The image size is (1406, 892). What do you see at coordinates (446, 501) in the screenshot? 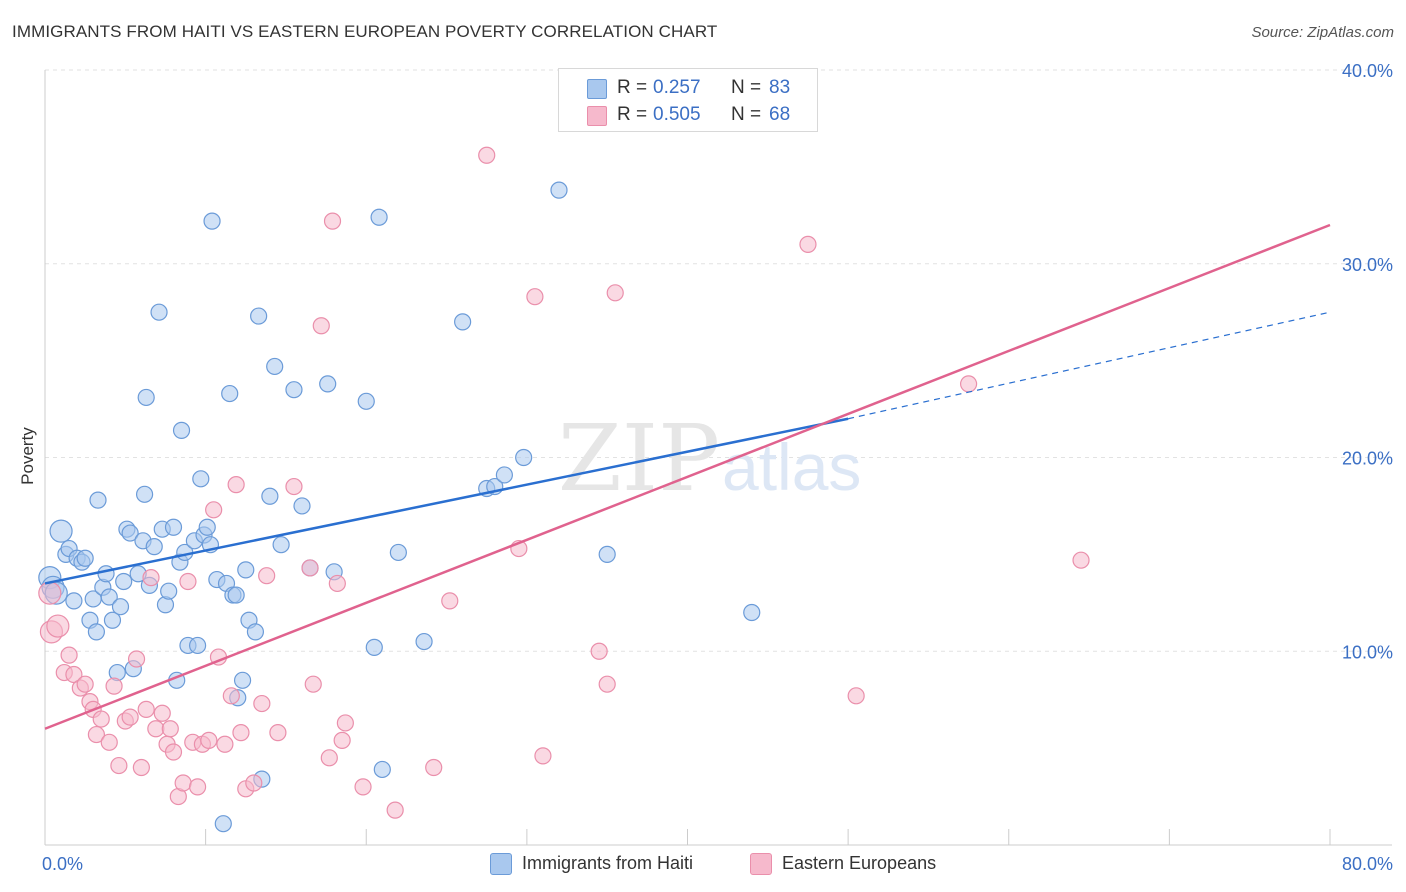
I see `trend-line-haiti` at bounding box center [446, 501].